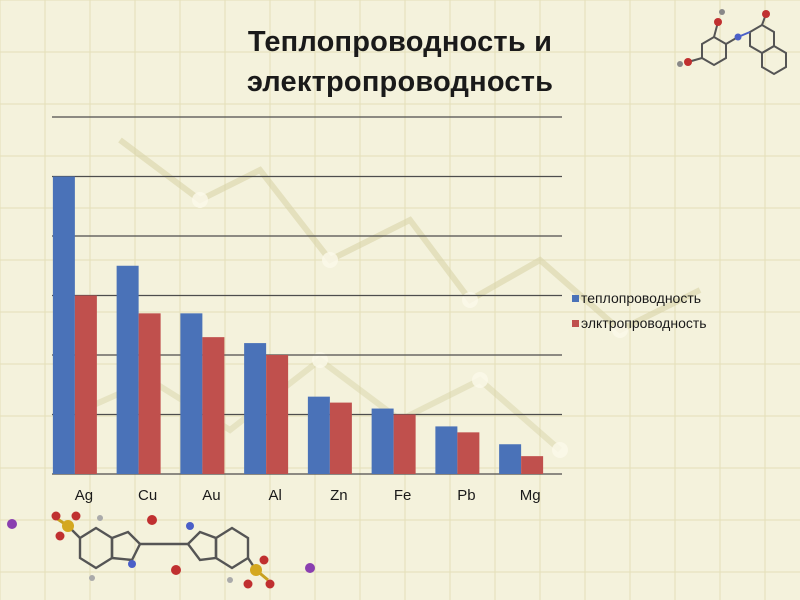  I want to click on x-tick-label: Ag, so click(84, 495).